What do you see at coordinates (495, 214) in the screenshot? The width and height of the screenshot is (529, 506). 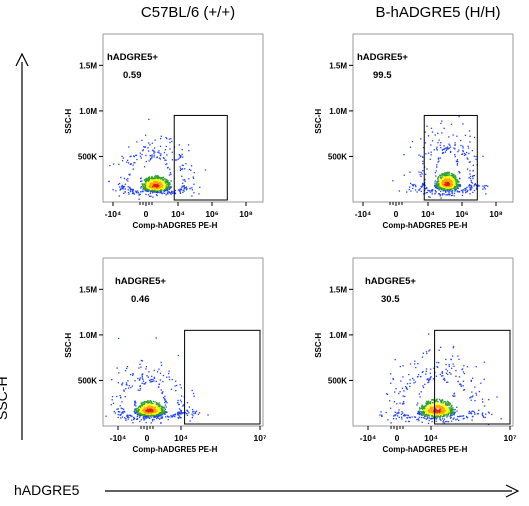 I see `x-tick-label: 10⁸` at bounding box center [495, 214].